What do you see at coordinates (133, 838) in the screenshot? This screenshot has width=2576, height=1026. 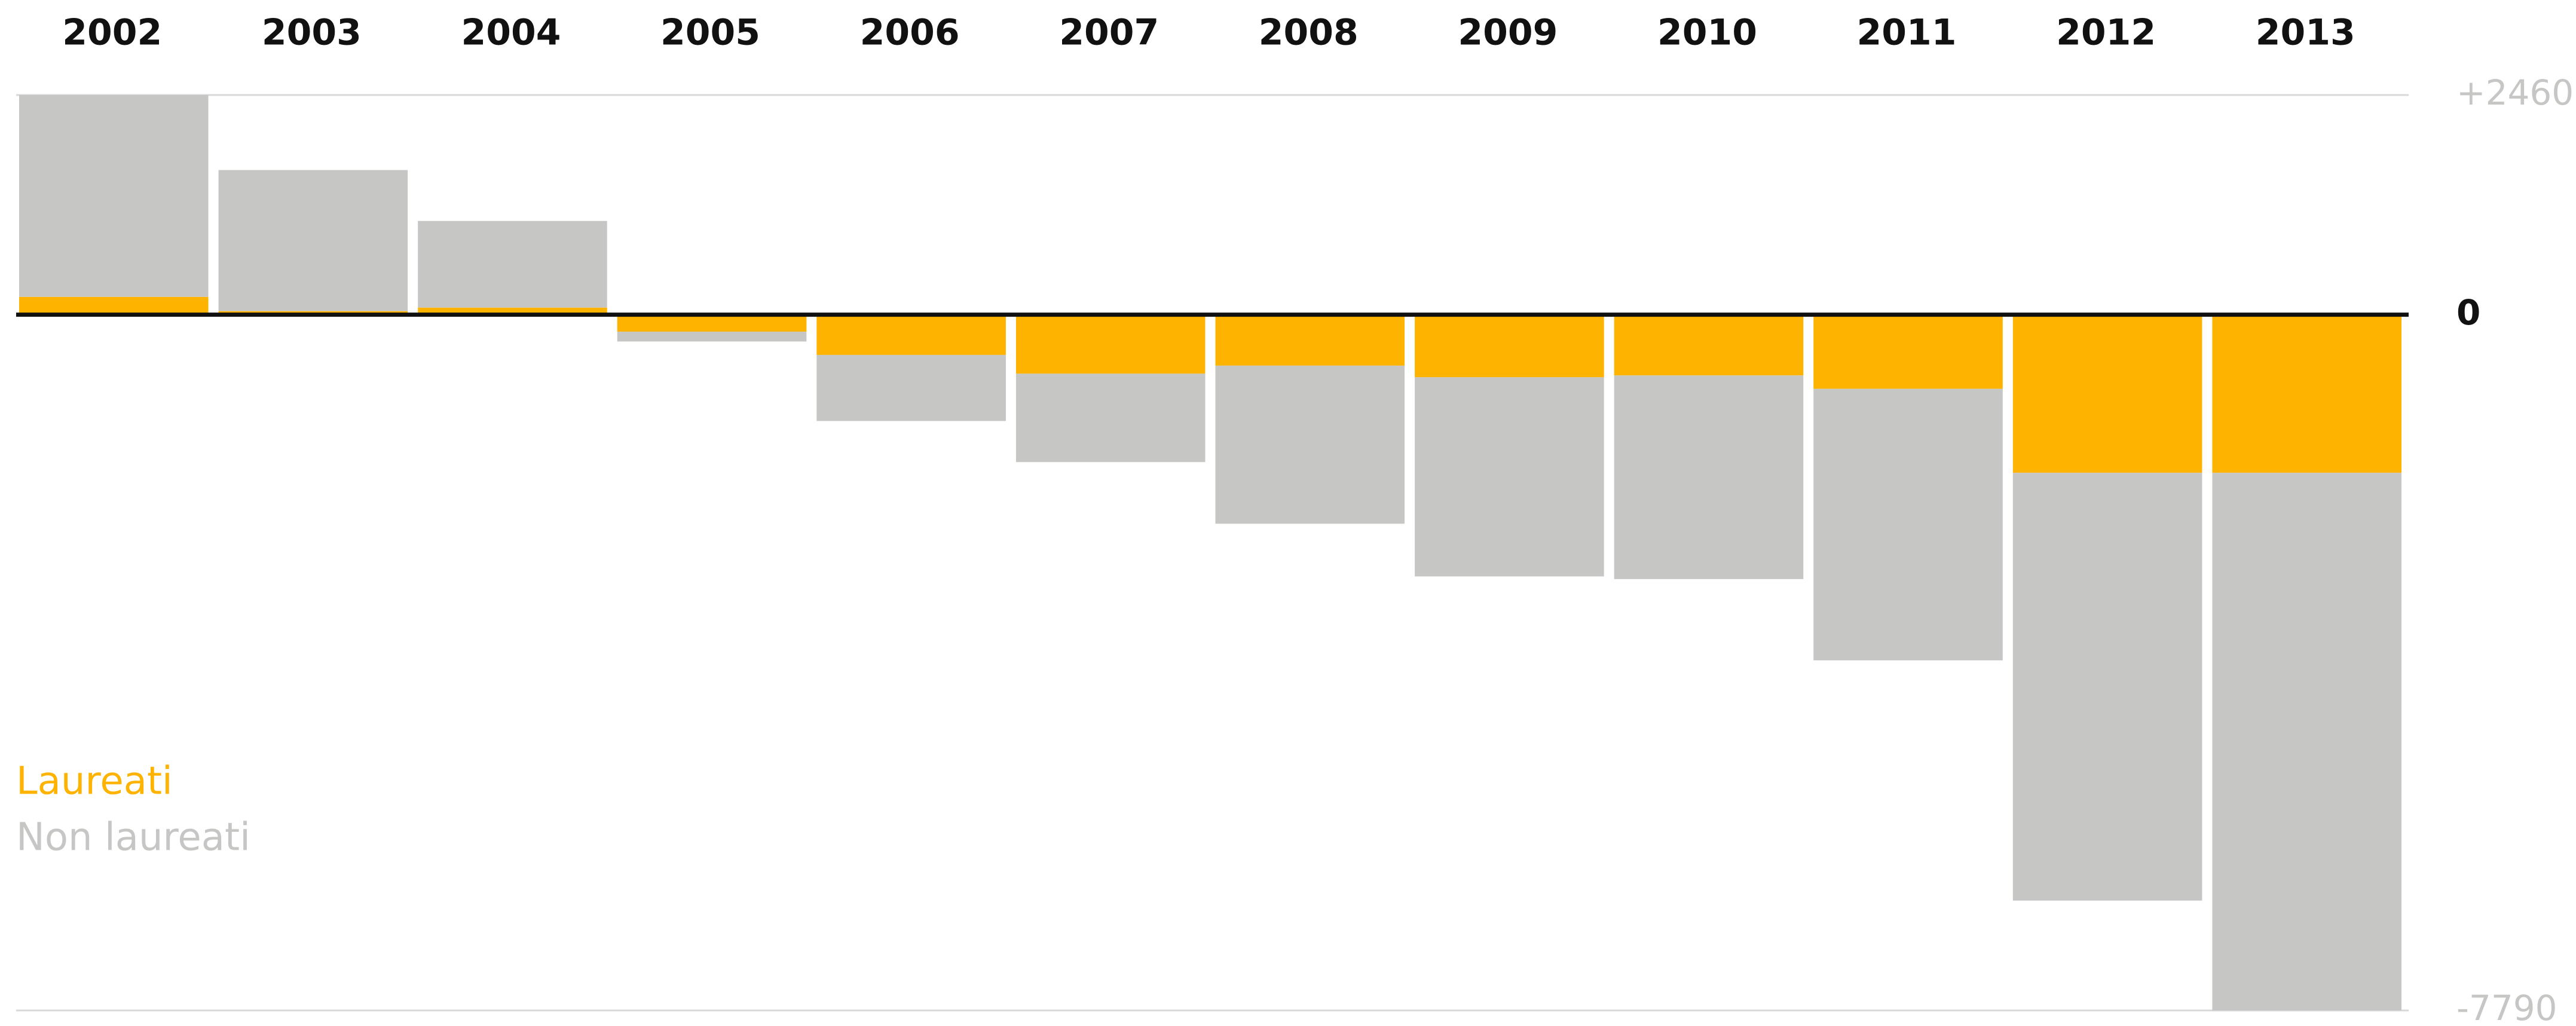 I see `legend-entry: Non laureati` at bounding box center [133, 838].